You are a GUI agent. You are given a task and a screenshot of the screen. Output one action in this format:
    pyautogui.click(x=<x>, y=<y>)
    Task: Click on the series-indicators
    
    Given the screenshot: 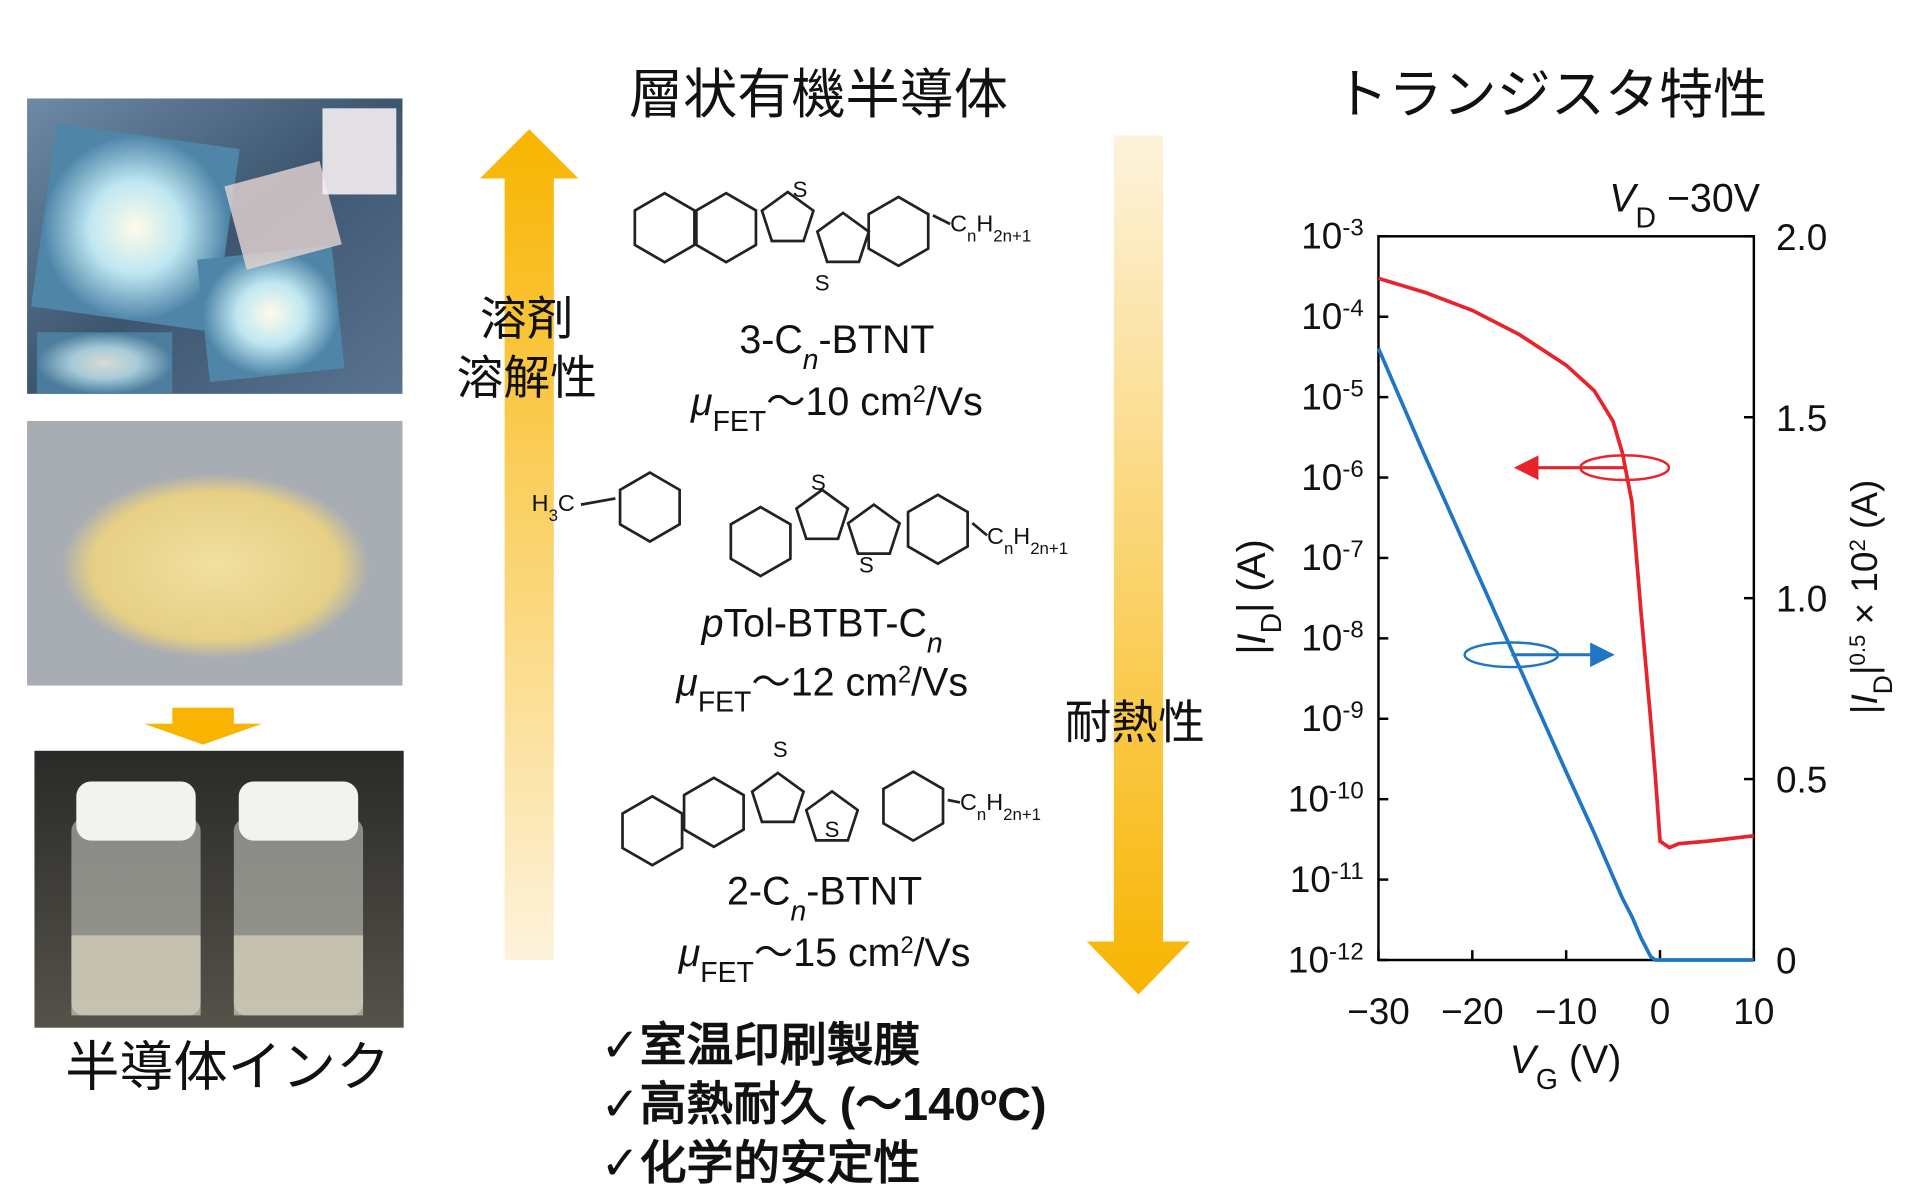 What is the action you would take?
    pyautogui.click(x=1567, y=561)
    